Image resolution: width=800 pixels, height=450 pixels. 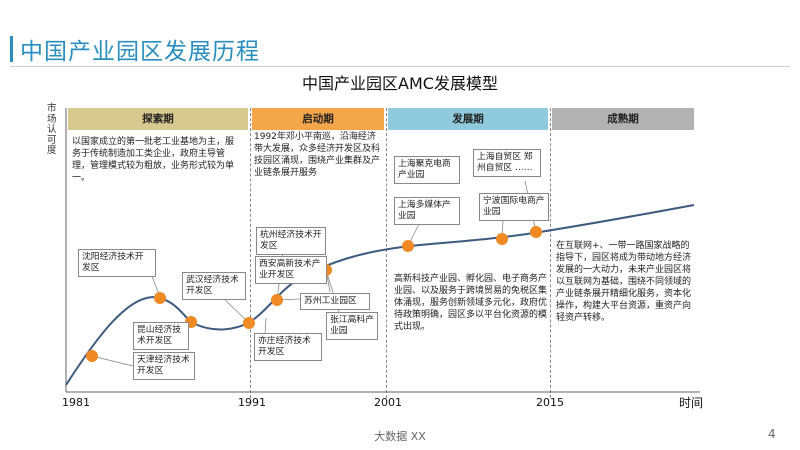 What do you see at coordinates (400, 66) in the screenshot?
I see `title-divider` at bounding box center [400, 66].